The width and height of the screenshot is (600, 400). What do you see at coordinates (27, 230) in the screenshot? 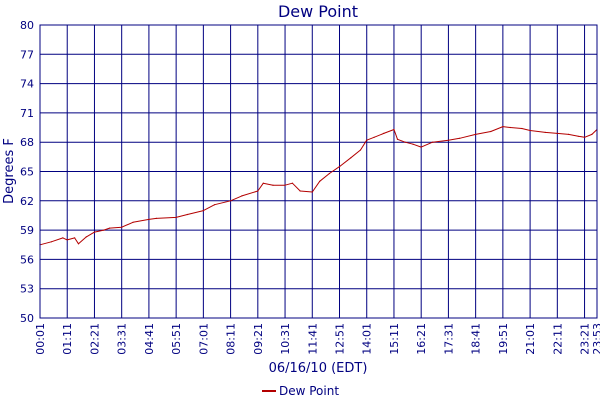
I see `y-tick-label: 59` at bounding box center [27, 230].